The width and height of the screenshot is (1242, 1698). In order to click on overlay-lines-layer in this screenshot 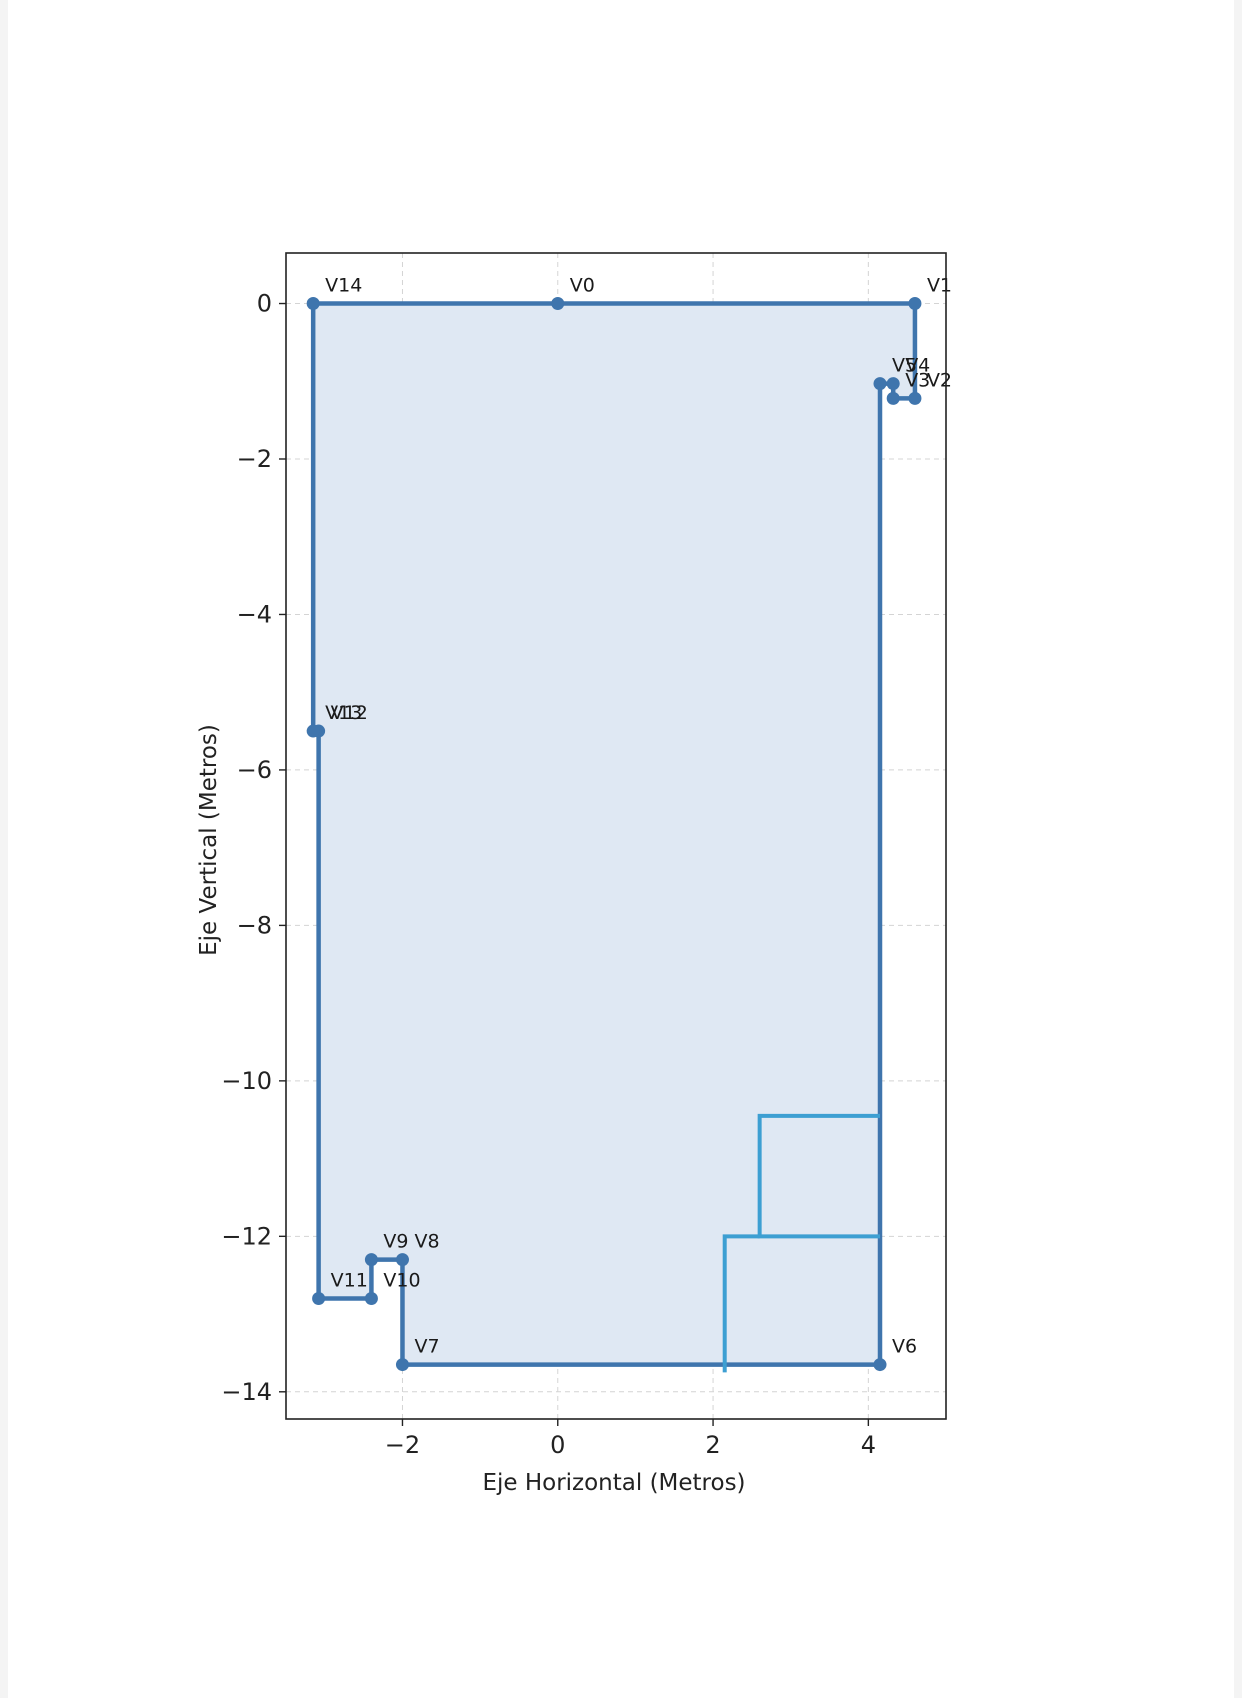, I will do `click(801, 1243)`.